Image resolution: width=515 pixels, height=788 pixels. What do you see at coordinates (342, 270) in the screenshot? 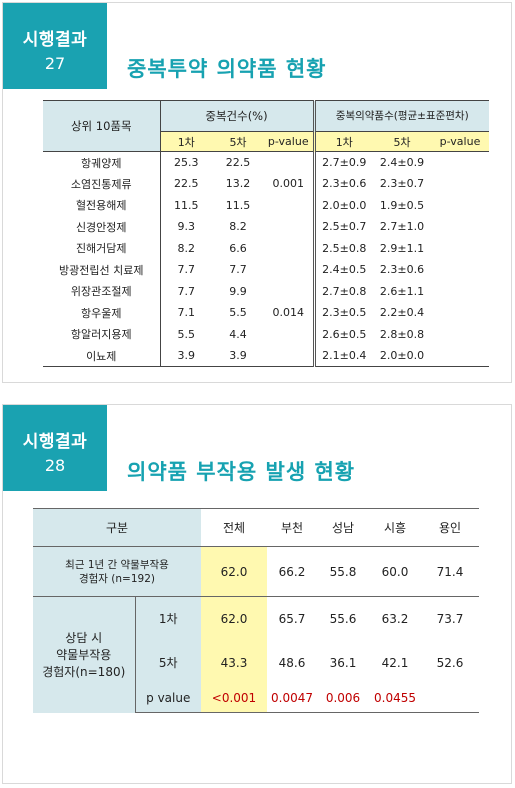
I see `table-cell-m1: 2.4±0.5` at bounding box center [342, 270].